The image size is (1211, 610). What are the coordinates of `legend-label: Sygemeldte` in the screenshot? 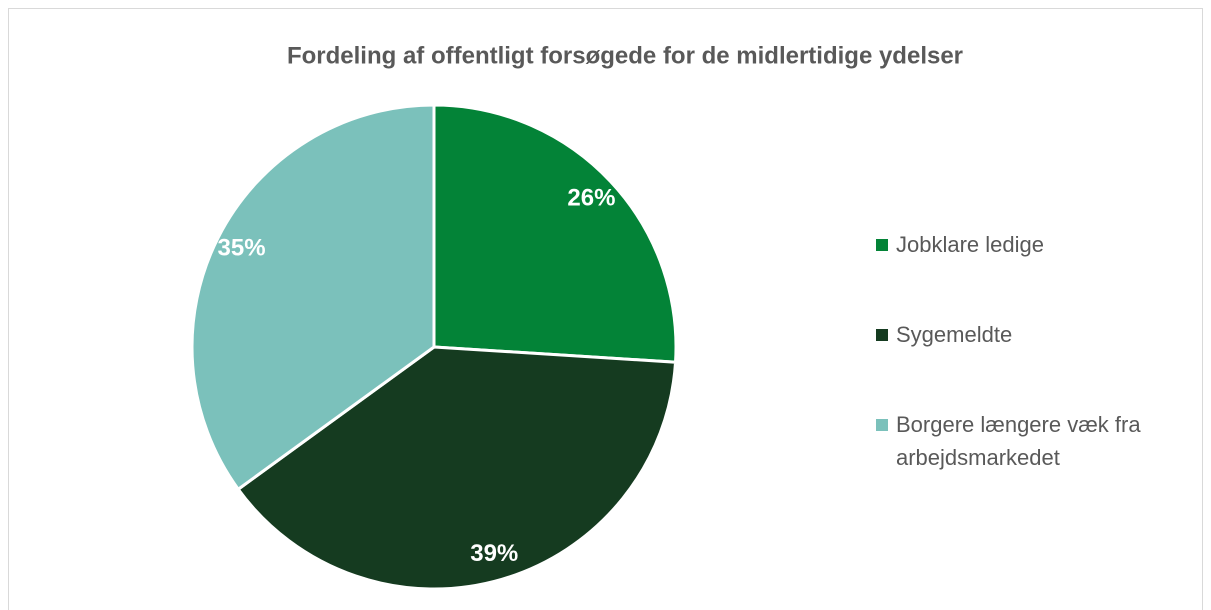 It's located at (954, 334).